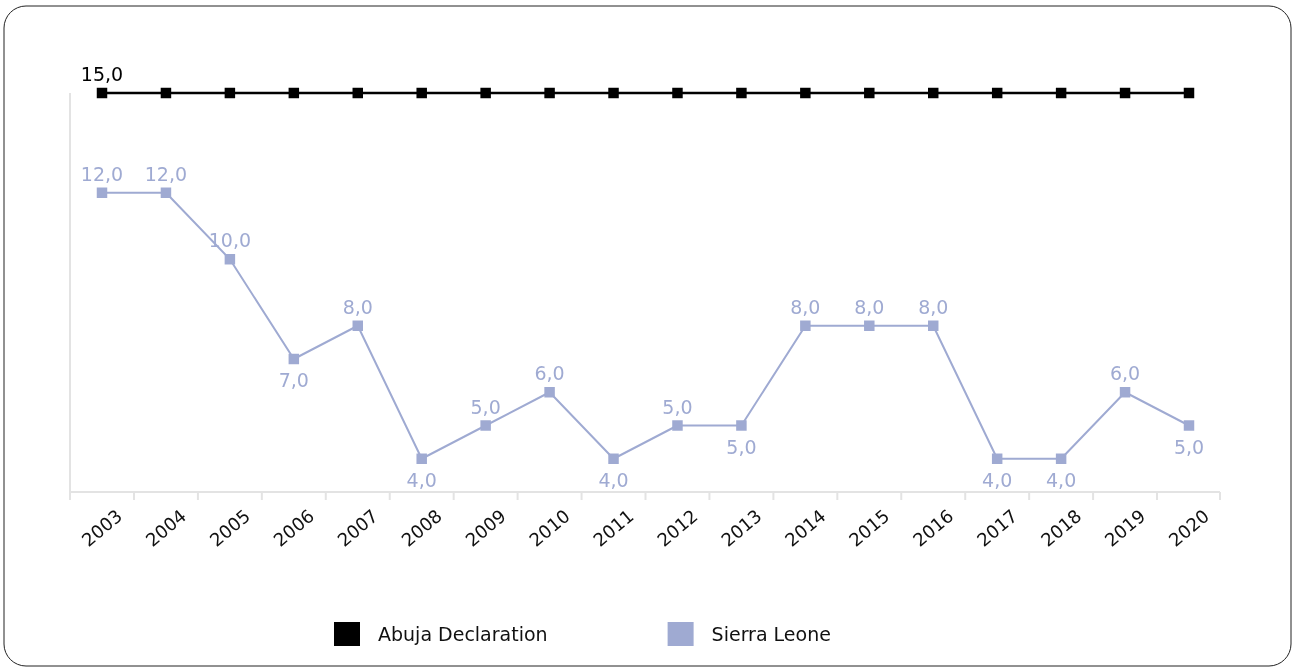 The image size is (1295, 669). I want to click on legend-label: Abuja Declaration, so click(463, 634).